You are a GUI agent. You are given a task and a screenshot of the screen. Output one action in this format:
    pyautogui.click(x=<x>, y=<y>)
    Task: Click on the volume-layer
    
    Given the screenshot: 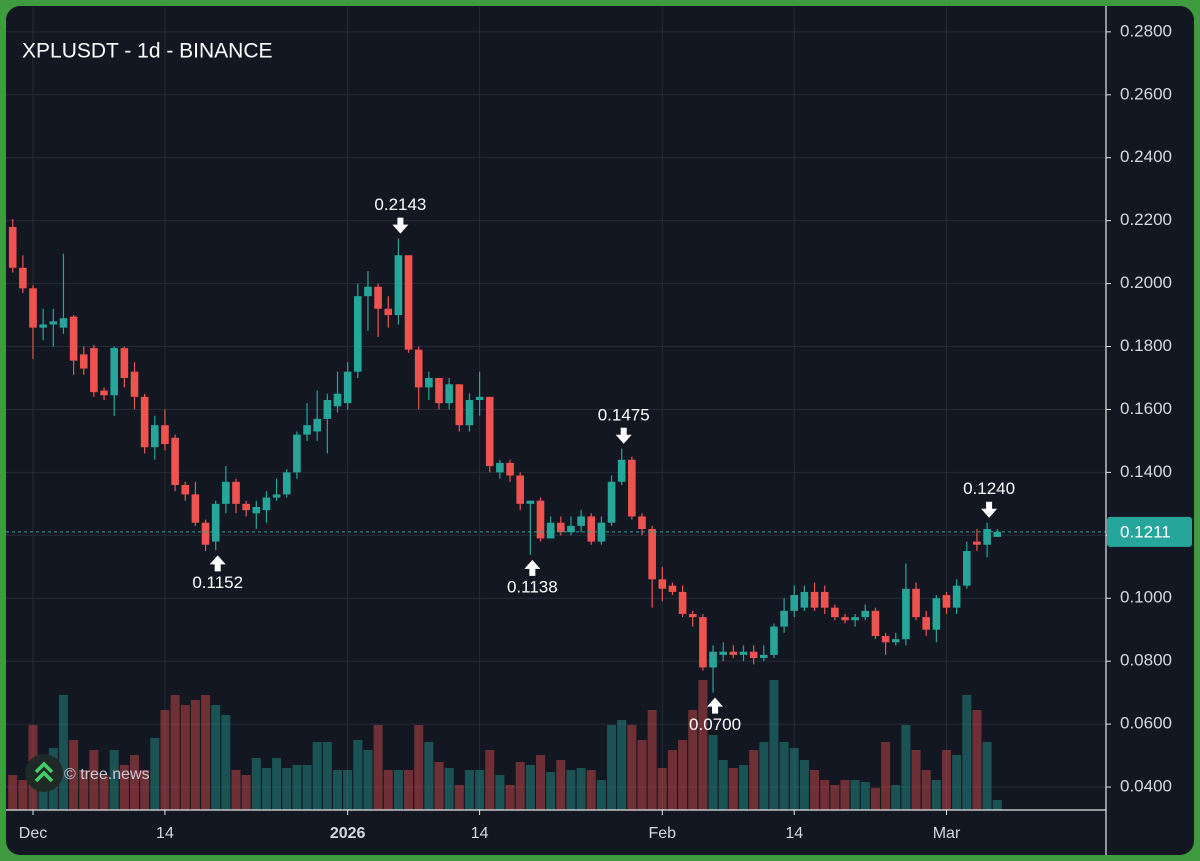 What is the action you would take?
    pyautogui.click(x=505, y=745)
    